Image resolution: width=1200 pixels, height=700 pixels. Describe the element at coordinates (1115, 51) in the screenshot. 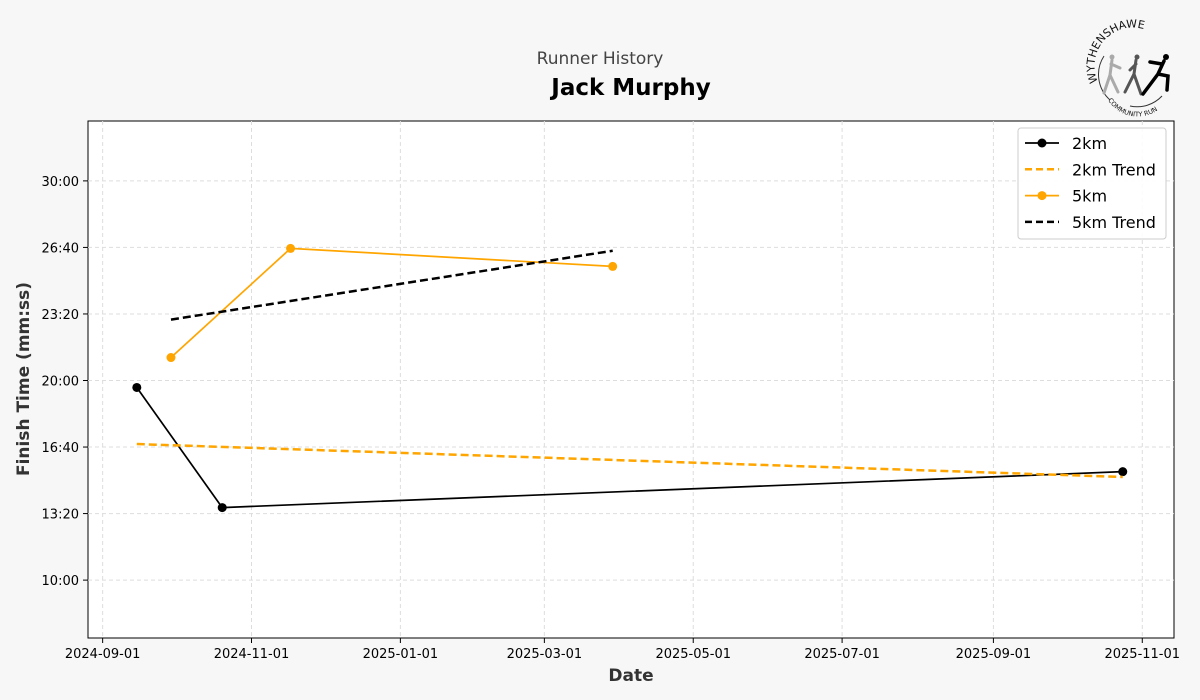

I see `svg-text: WYTHENSHAWE` at that location.